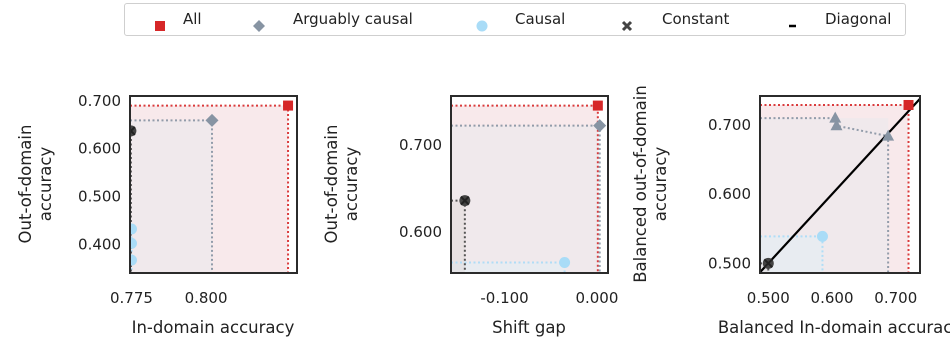 This screenshot has width=950, height=347. Describe the element at coordinates (540, 19) in the screenshot. I see `legend-label: Causal` at that location.